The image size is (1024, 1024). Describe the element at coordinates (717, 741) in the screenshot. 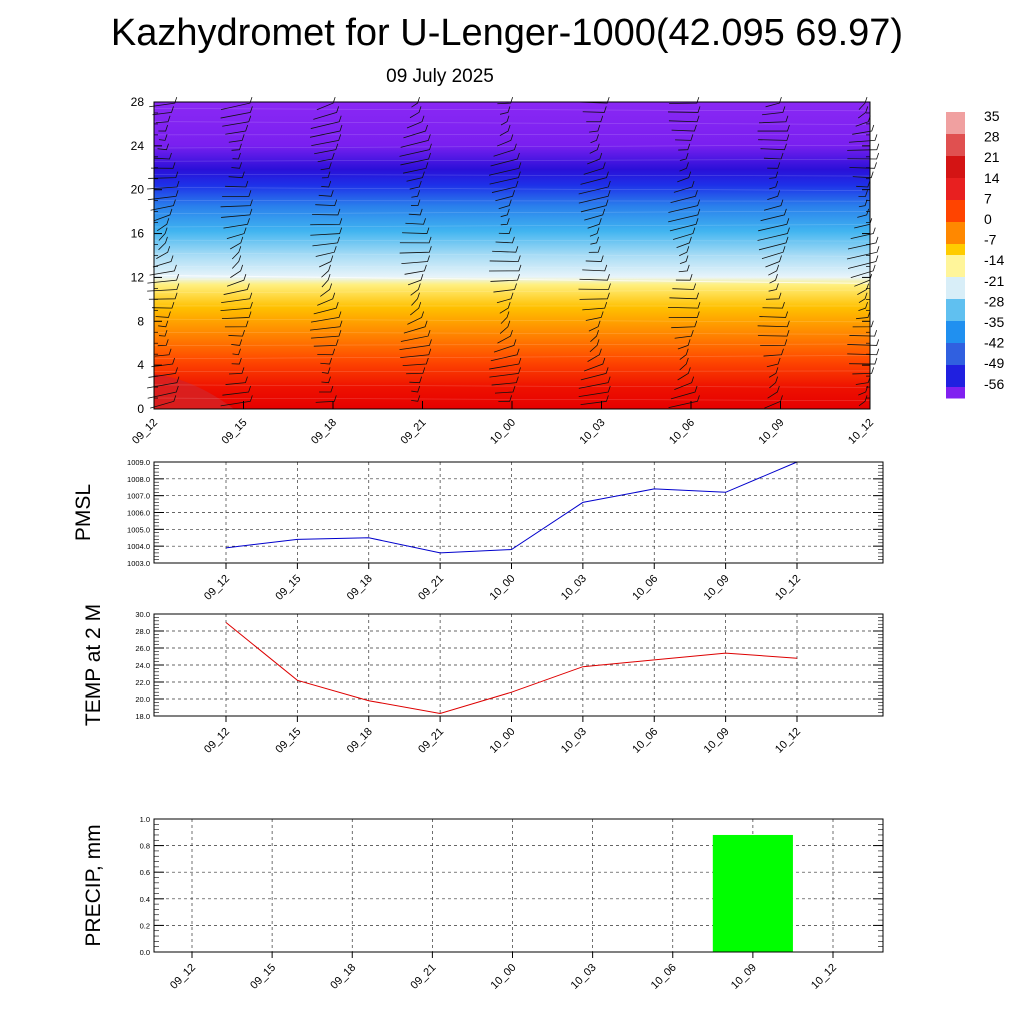

I see `temp-x-tick-label: 10_09` at that location.